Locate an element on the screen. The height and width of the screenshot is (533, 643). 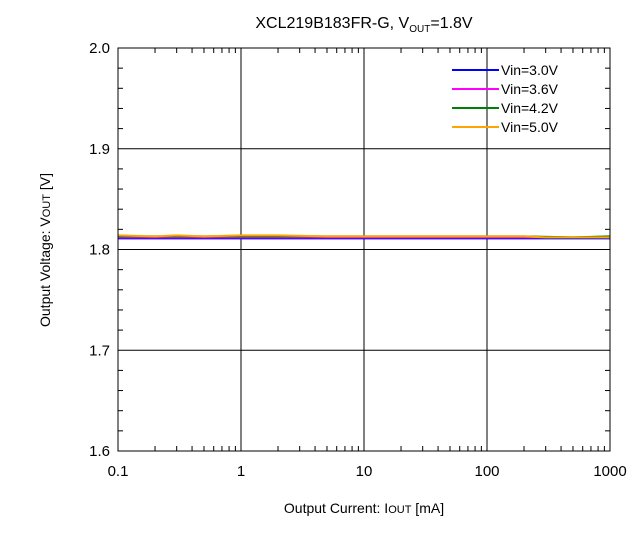
y-axis-label-tail: [V] is located at coordinates (45, 183).